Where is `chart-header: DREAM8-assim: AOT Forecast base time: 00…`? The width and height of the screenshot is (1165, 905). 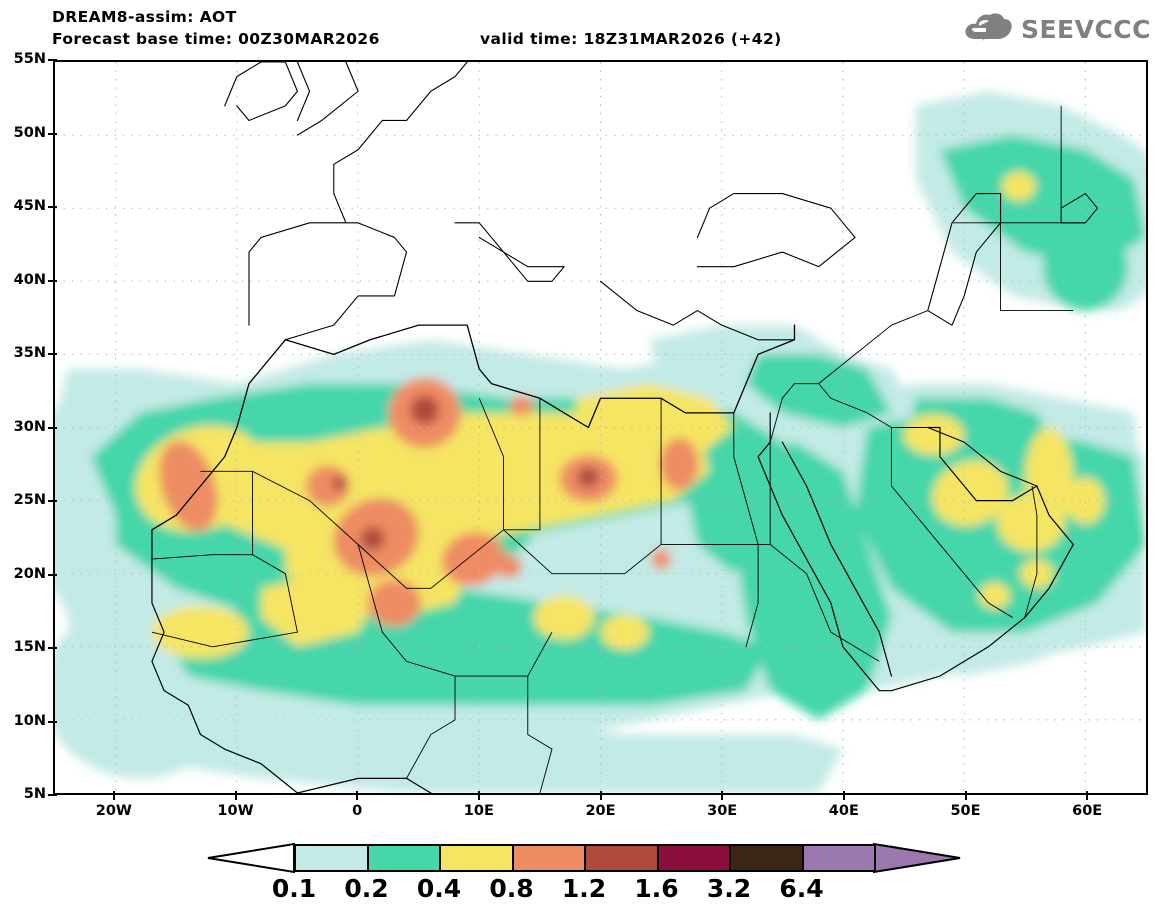
chart-header: DREAM8-assim: AOT Forecast base time: 00… is located at coordinates (582, 29).